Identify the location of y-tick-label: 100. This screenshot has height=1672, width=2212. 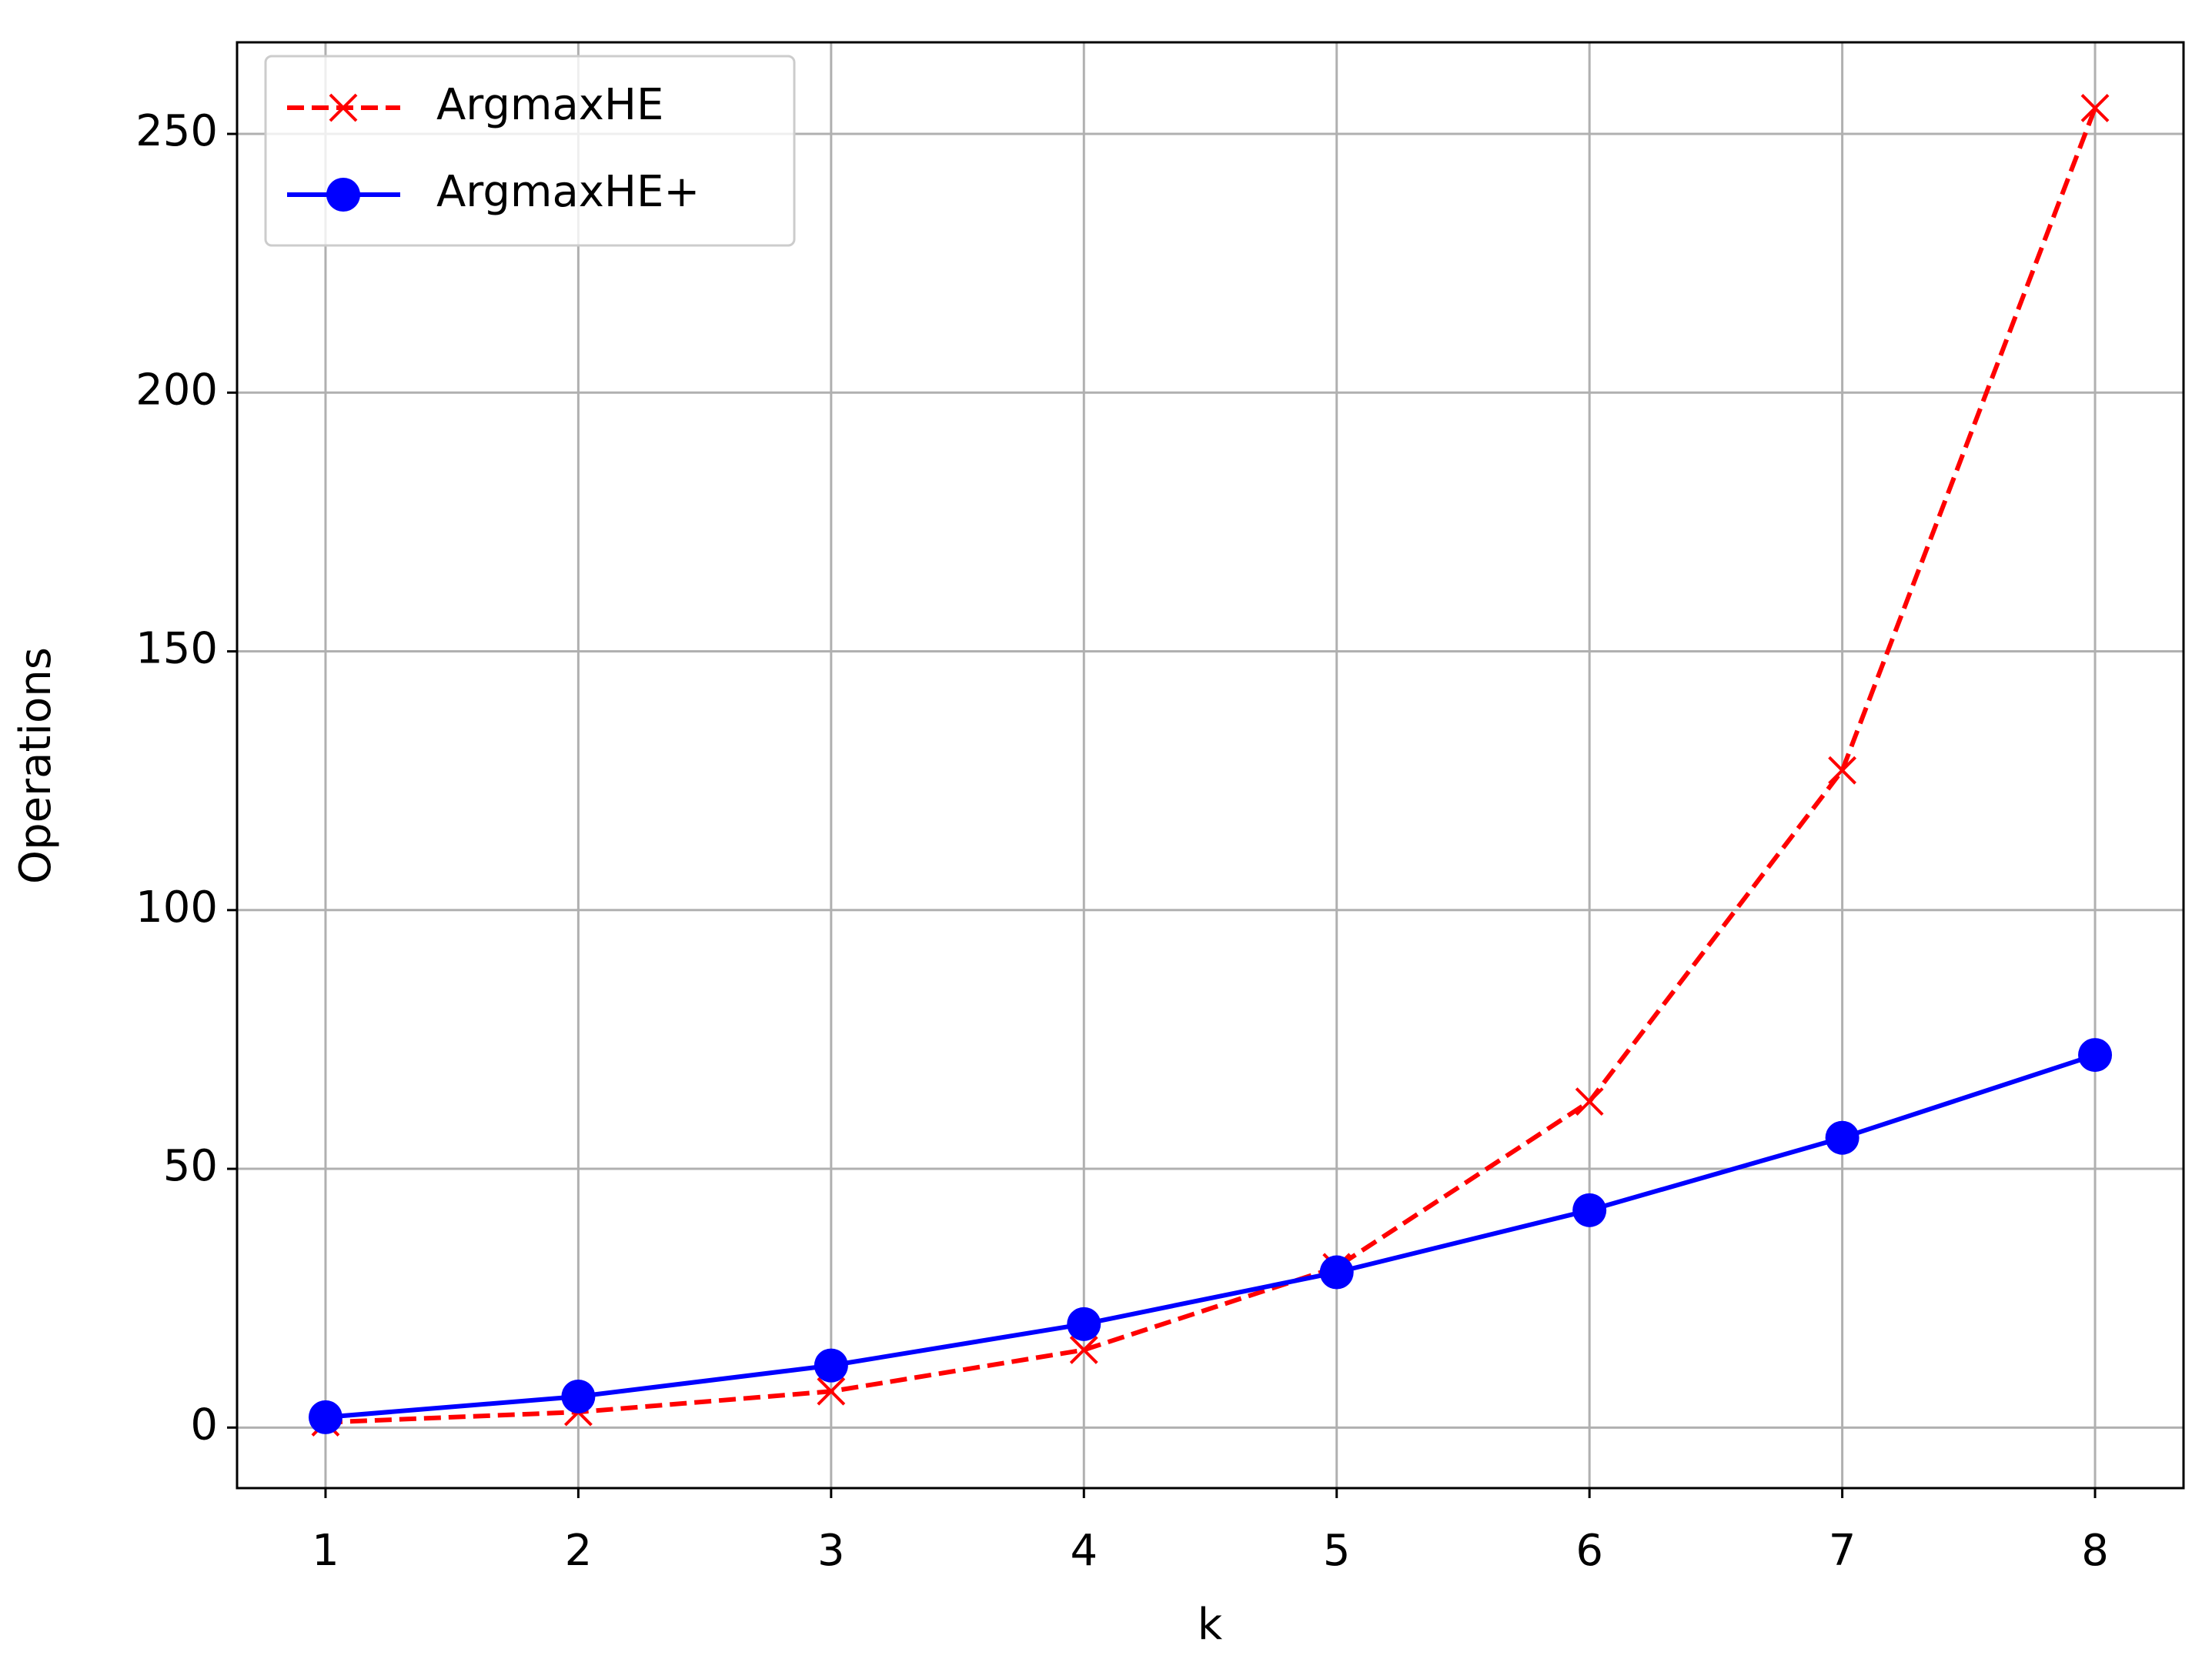
(176, 908).